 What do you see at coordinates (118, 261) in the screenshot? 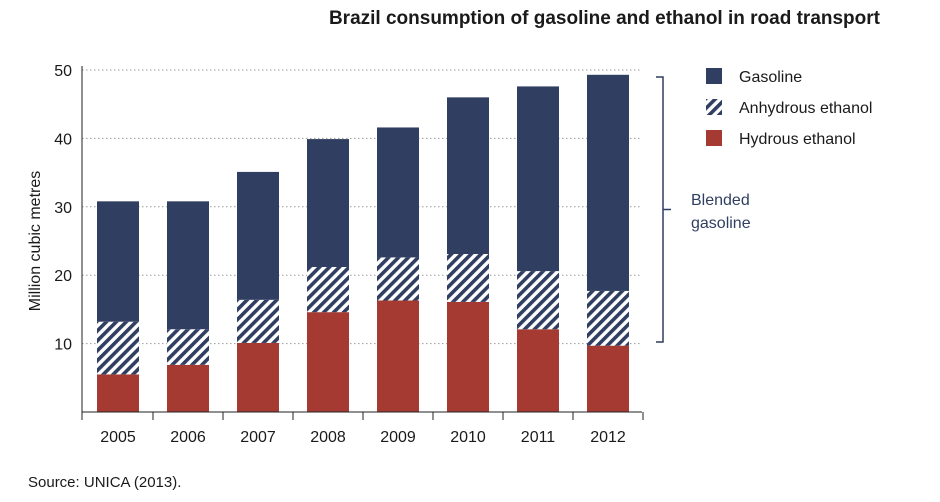
I see `bar-gasoline-2005` at bounding box center [118, 261].